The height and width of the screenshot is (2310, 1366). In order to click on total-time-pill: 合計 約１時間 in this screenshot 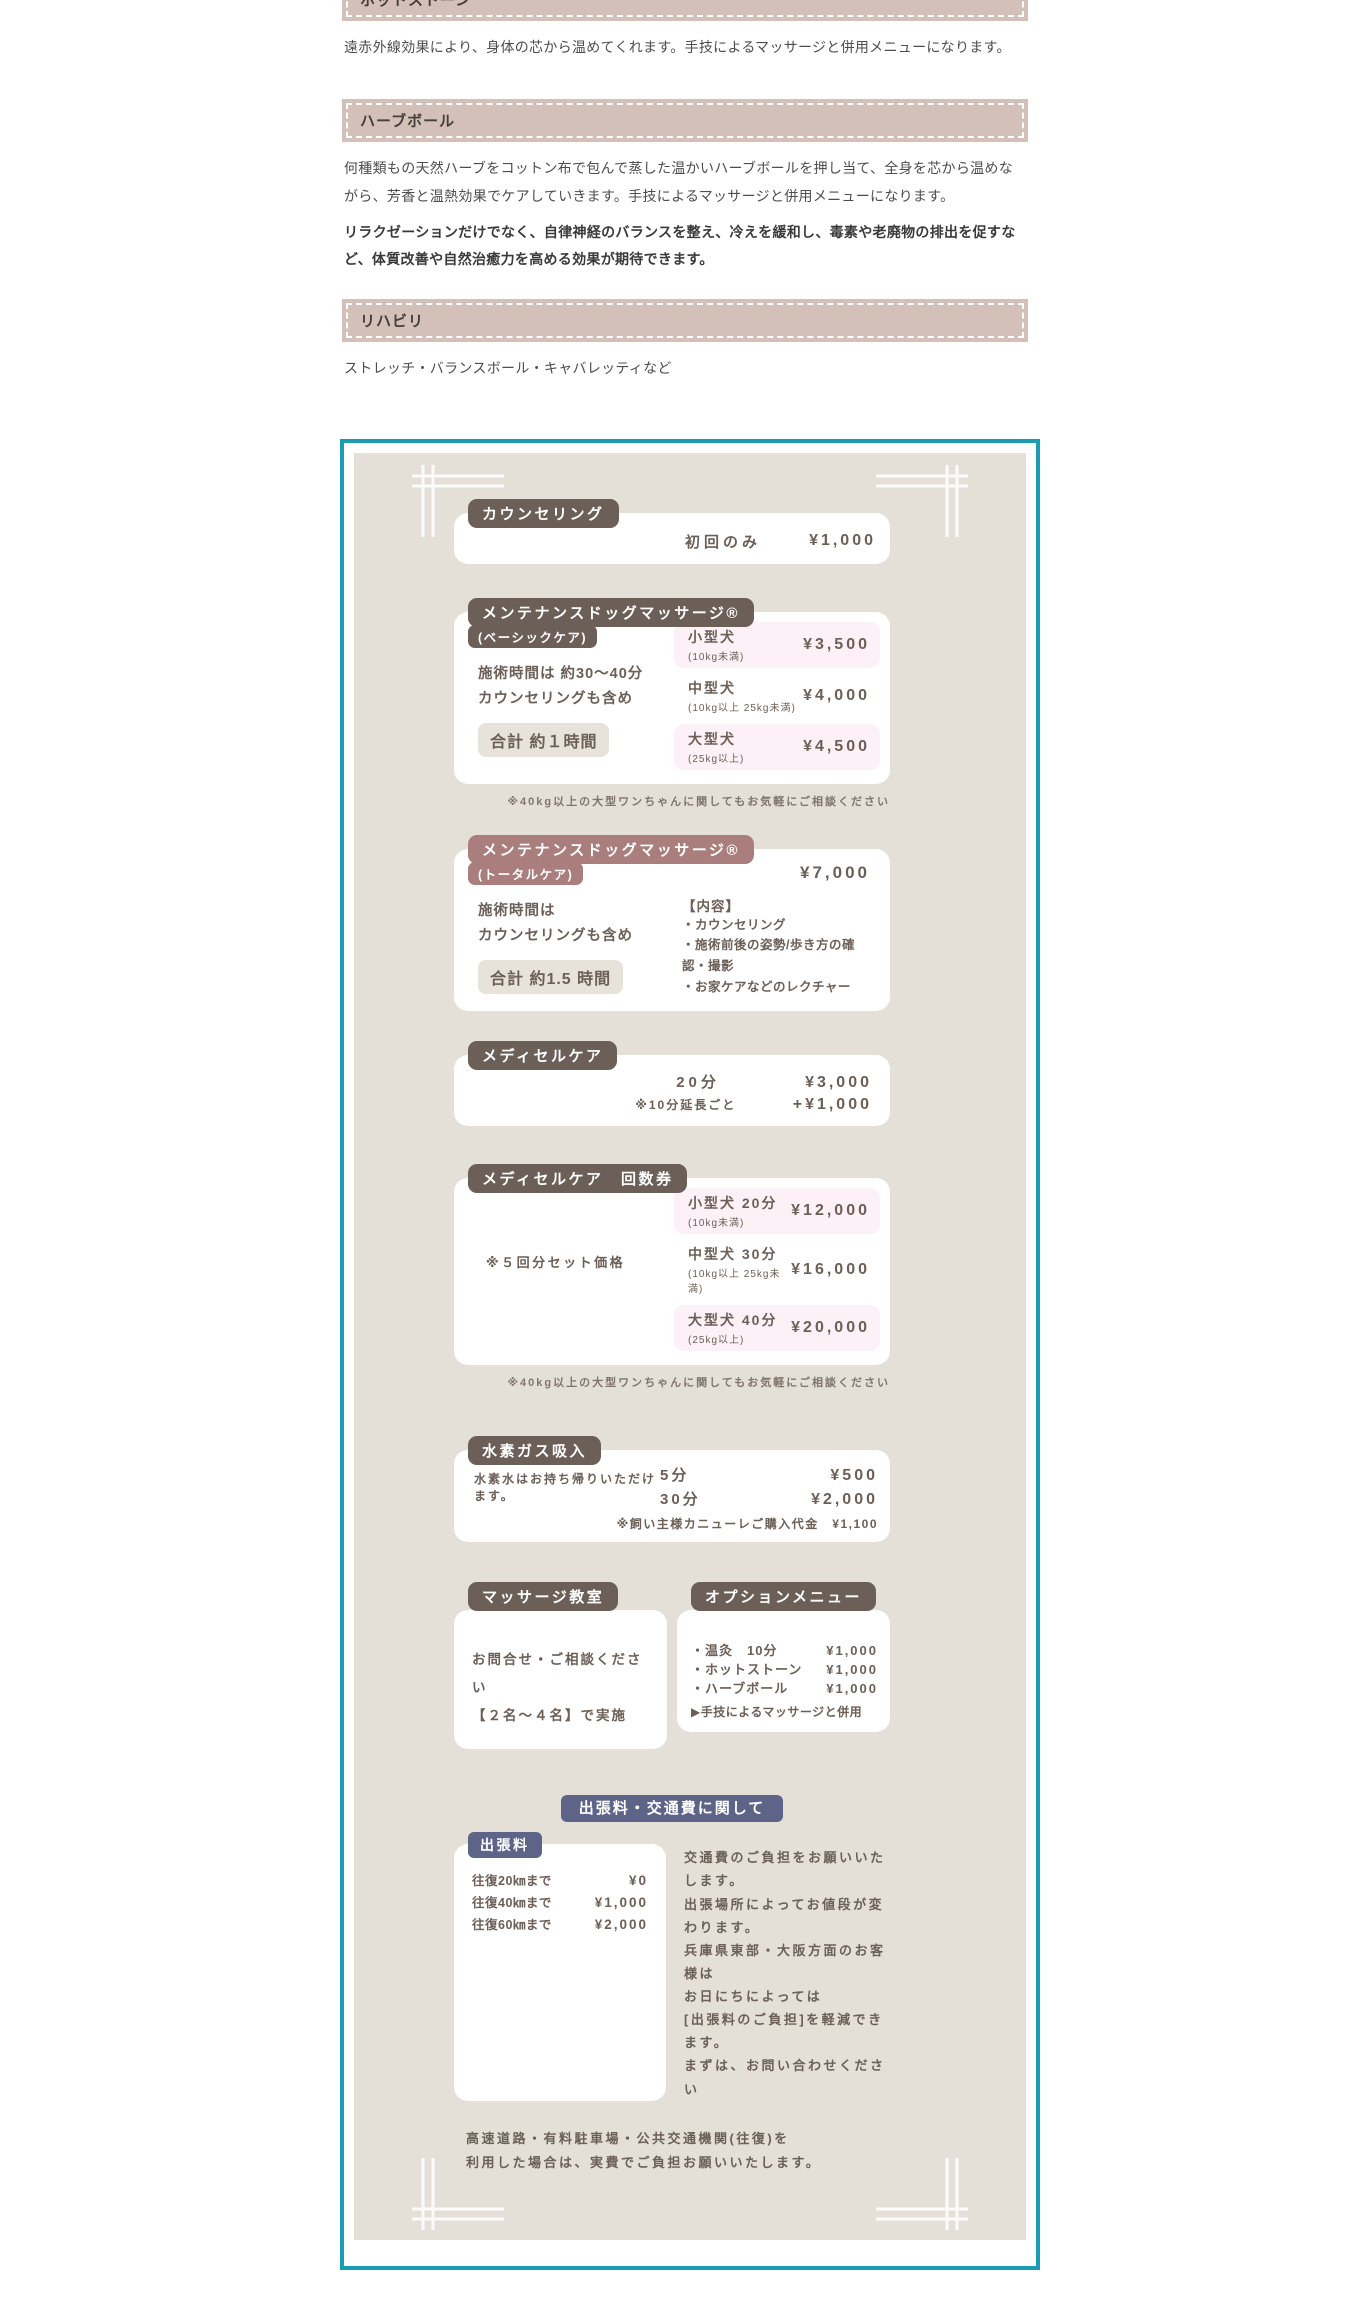, I will do `click(544, 739)`.